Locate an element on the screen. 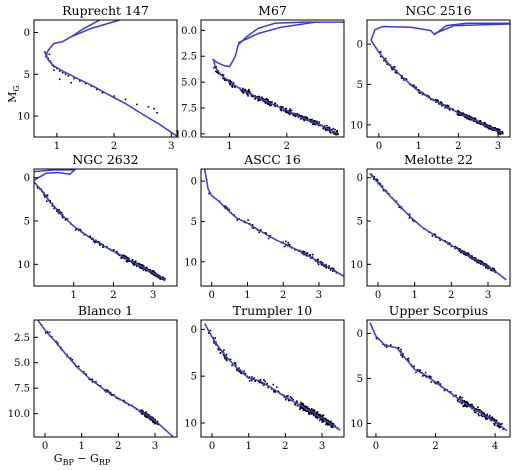 This screenshot has width=520, height=470. panel-2: M67 1 2 0.0 2.5 5.0 7.5 10.0 is located at coordinates (260, 77).